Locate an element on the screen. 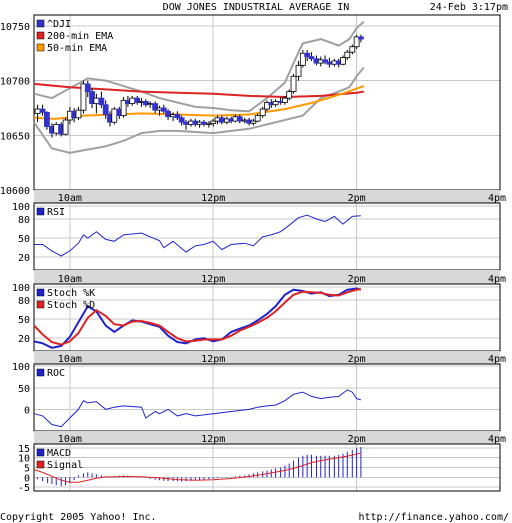  price-ytick-0: 10600 is located at coordinates (15, 191).